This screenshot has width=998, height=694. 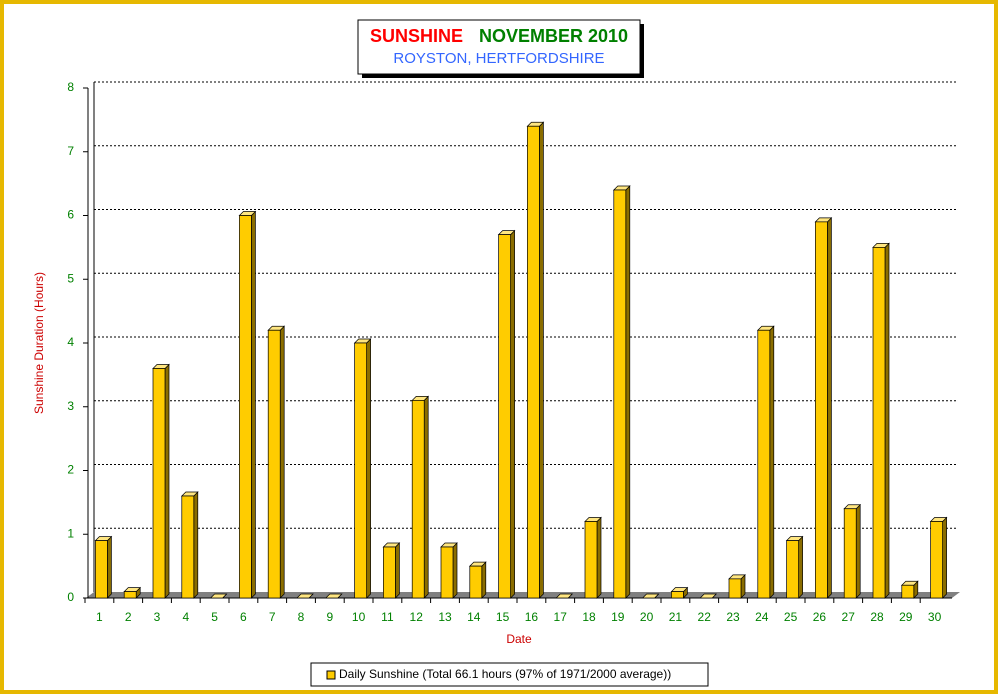 I want to click on x-tick-label: 18, so click(x=589, y=617).